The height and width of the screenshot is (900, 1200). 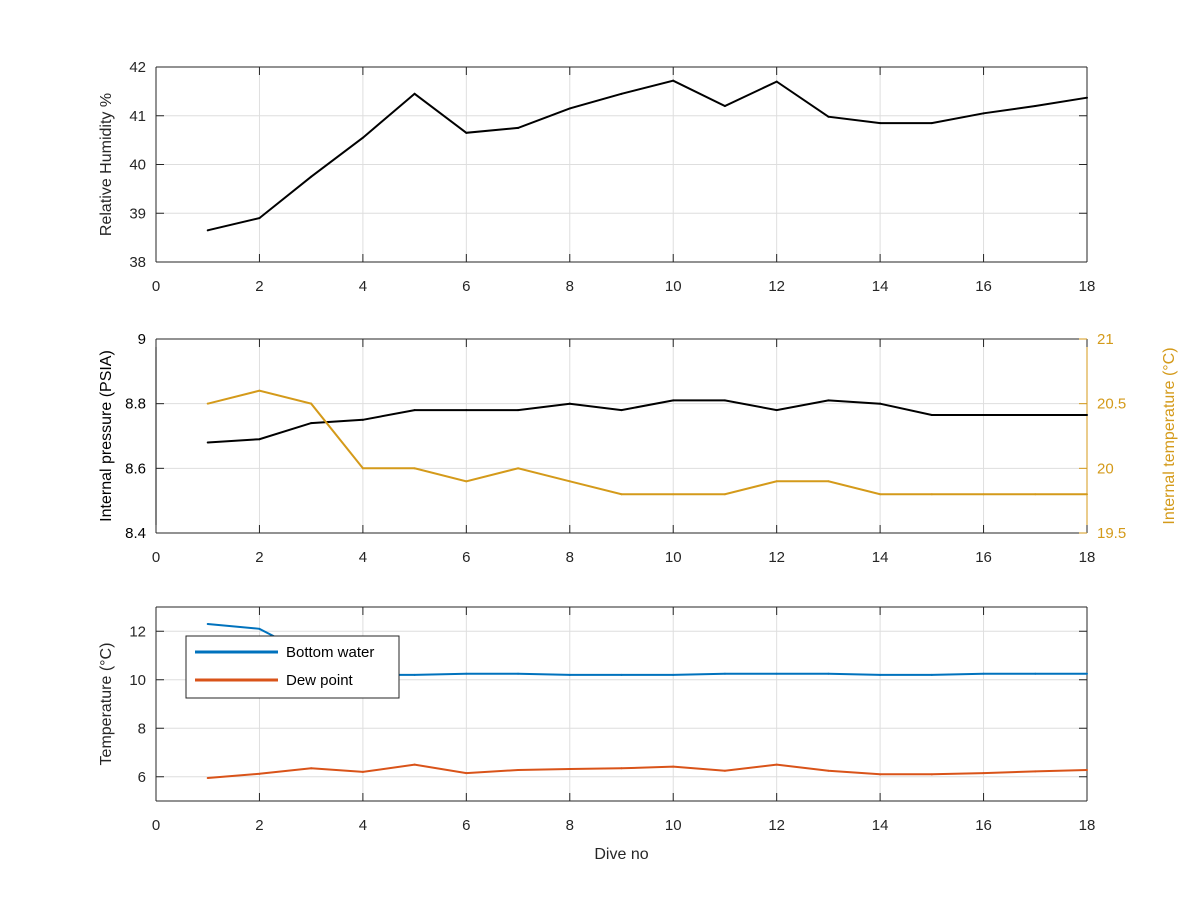 I want to click on series-dew-point, so click(x=647, y=771).